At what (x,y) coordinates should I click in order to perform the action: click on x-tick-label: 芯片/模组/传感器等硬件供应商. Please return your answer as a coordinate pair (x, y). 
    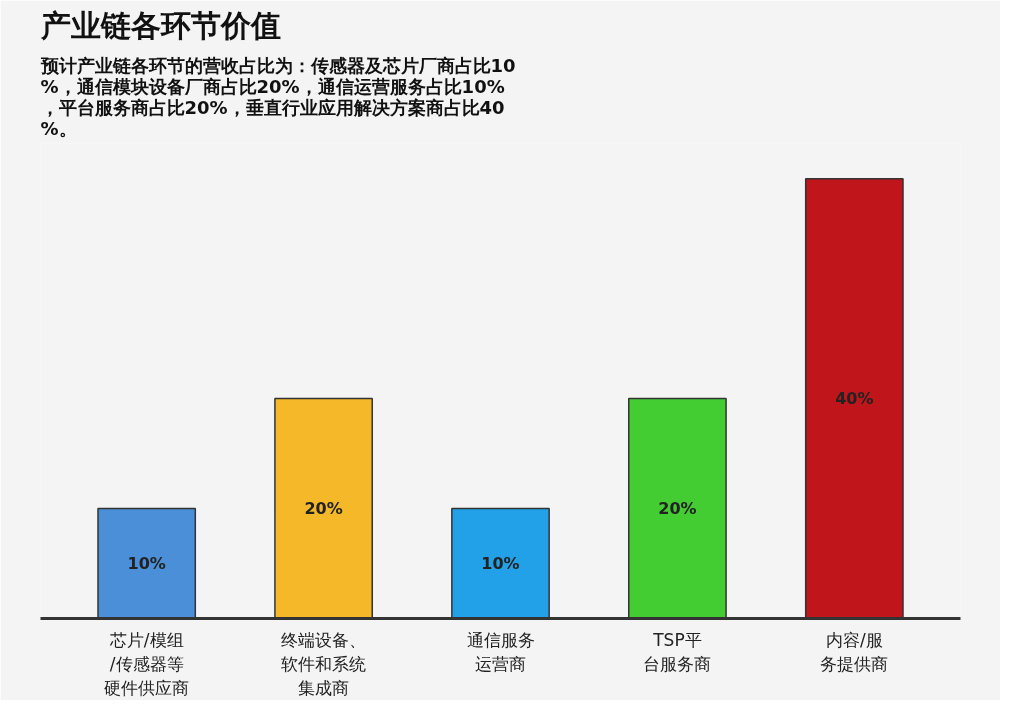
    Looking at the image, I should click on (147, 663).